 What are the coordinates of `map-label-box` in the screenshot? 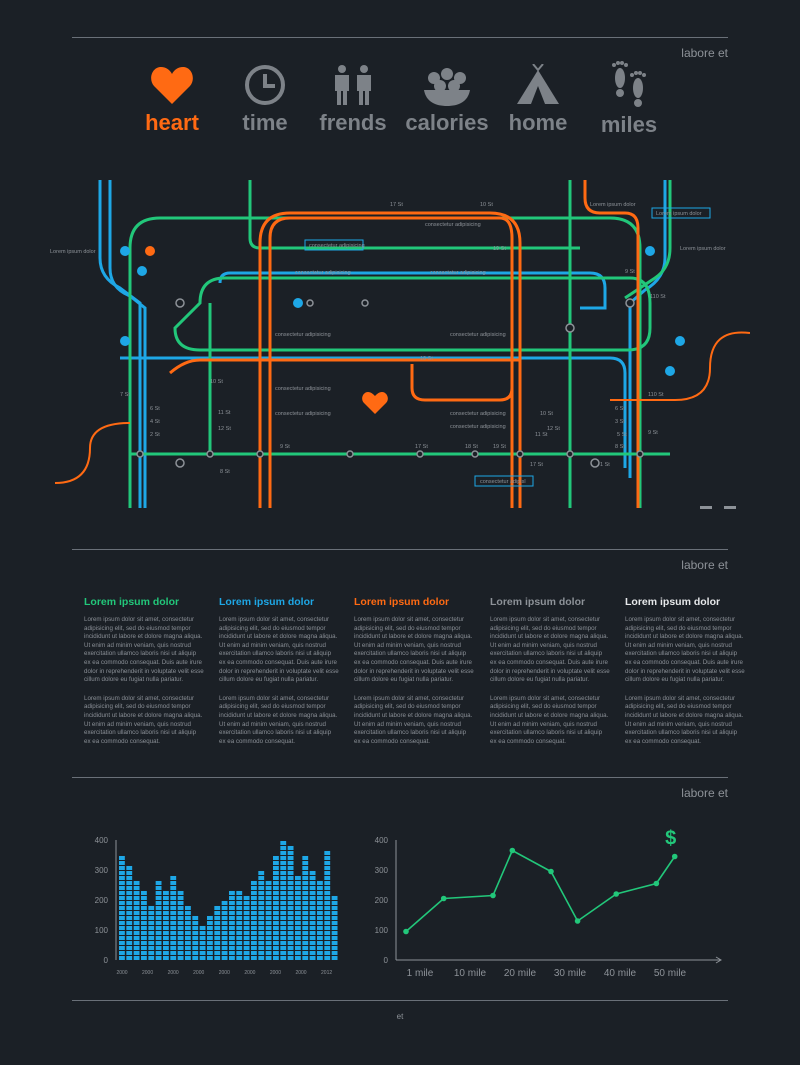 It's located at (334, 245).